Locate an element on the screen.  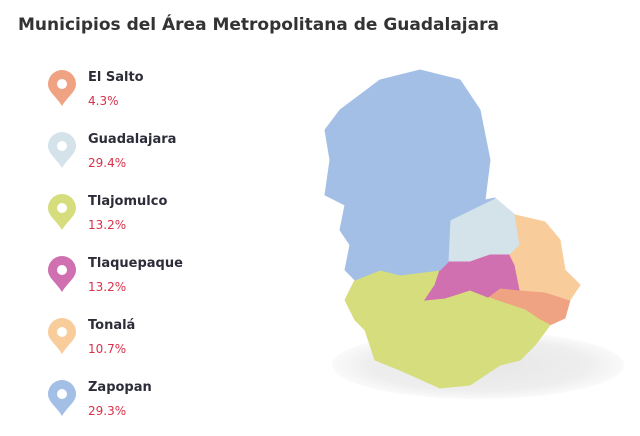
item-share: 10.7% is located at coordinates (107, 349).